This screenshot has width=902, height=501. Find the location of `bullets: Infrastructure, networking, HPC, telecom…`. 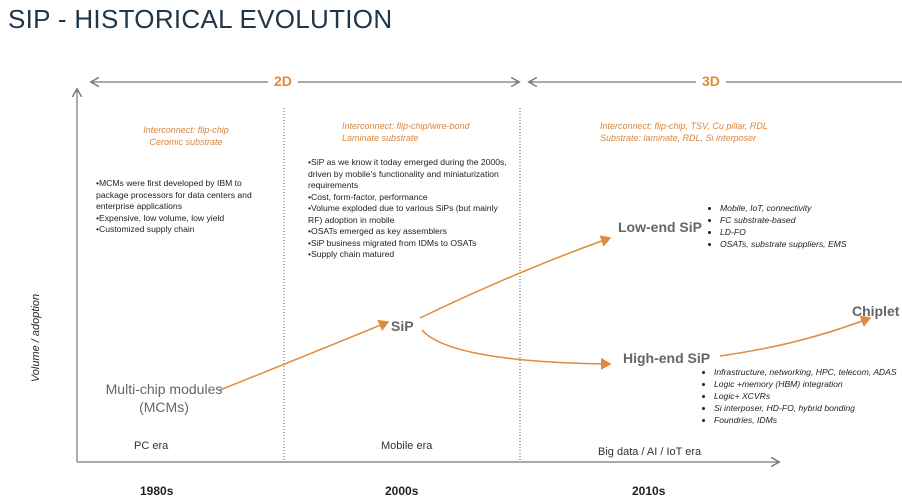

bullets: Infrastructure, networking, HPC, telecom… is located at coordinates (798, 396).